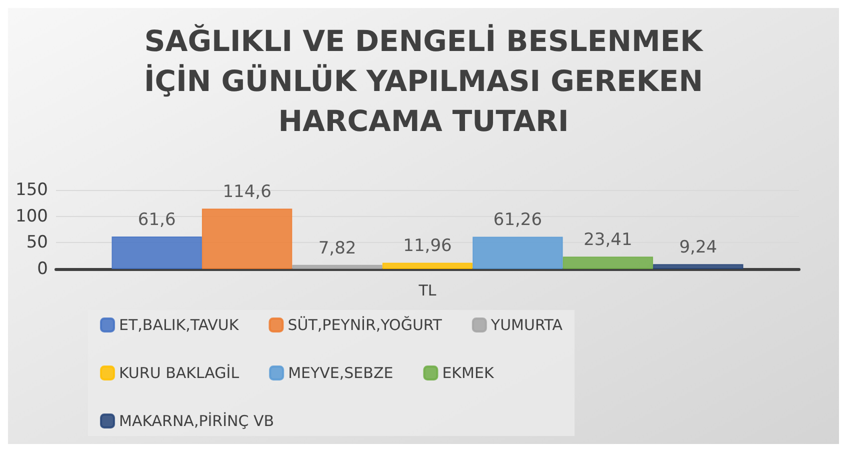 The width and height of the screenshot is (847, 452). What do you see at coordinates (527, 325) in the screenshot?
I see `legend-label: YUMURTA` at bounding box center [527, 325].